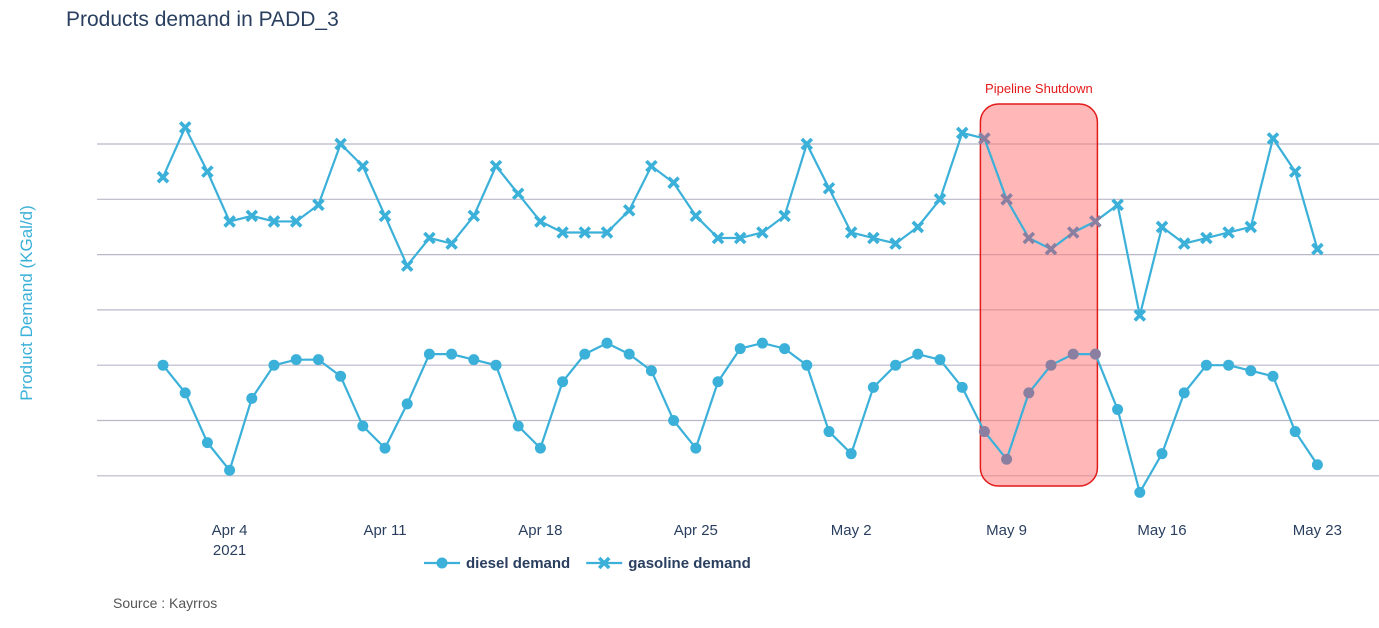 This screenshot has height=628, width=1379. I want to click on annotation-label: Pipeline Shutdown, so click(1039, 88).